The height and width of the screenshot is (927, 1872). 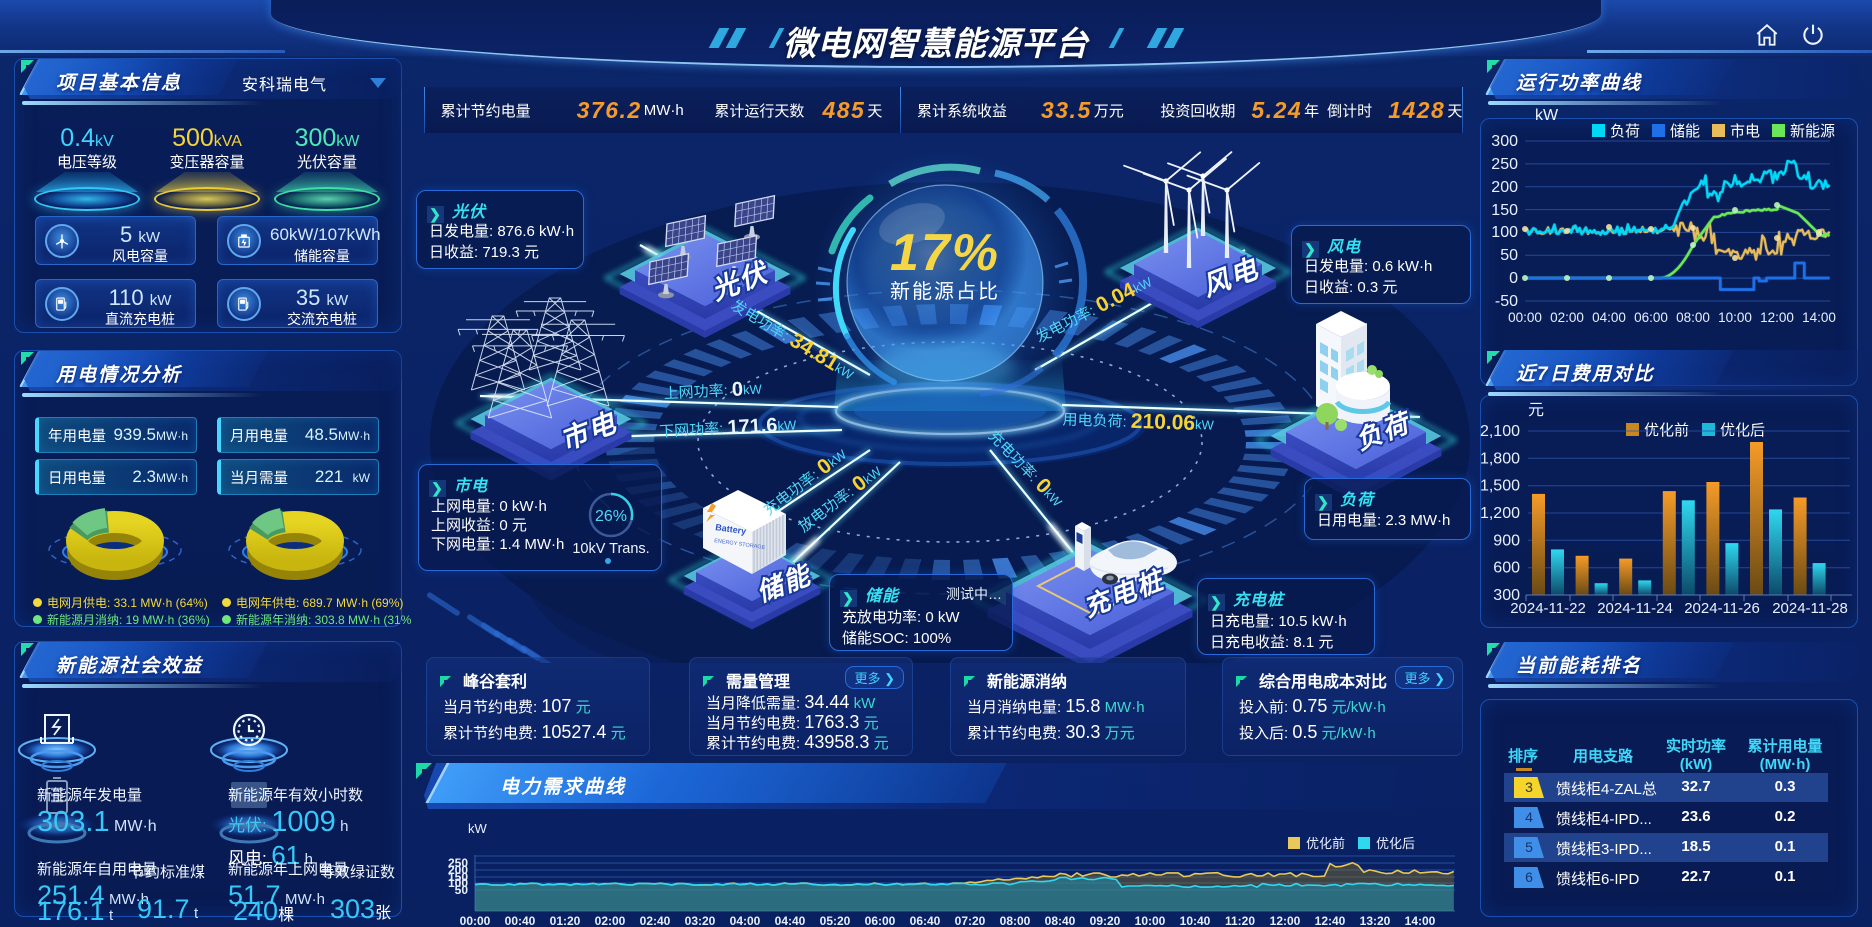 I want to click on svg-text: 1,500, so click(x=1500, y=486).